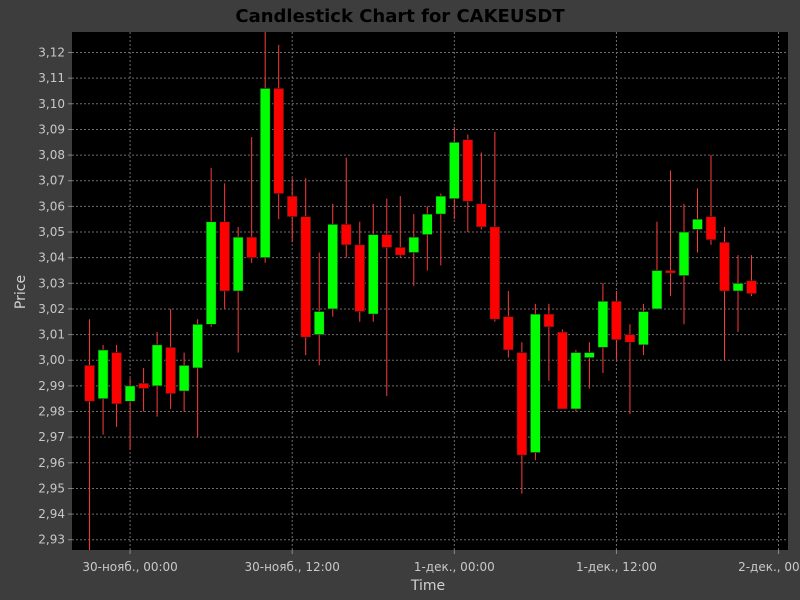 The width and height of the screenshot is (800, 600). I want to click on y-tick-label: 3,11, so click(51, 78).